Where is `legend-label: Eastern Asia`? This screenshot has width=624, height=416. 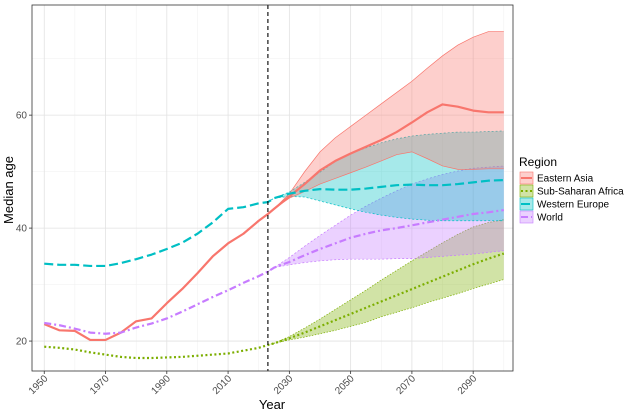
legend-label: Eastern Asia is located at coordinates (565, 179).